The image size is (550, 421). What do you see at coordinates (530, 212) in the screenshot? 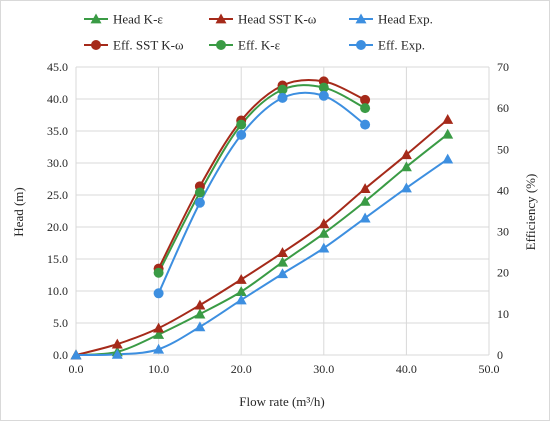
I see `y2-axis-title: Efficiency (%)` at bounding box center [530, 212].